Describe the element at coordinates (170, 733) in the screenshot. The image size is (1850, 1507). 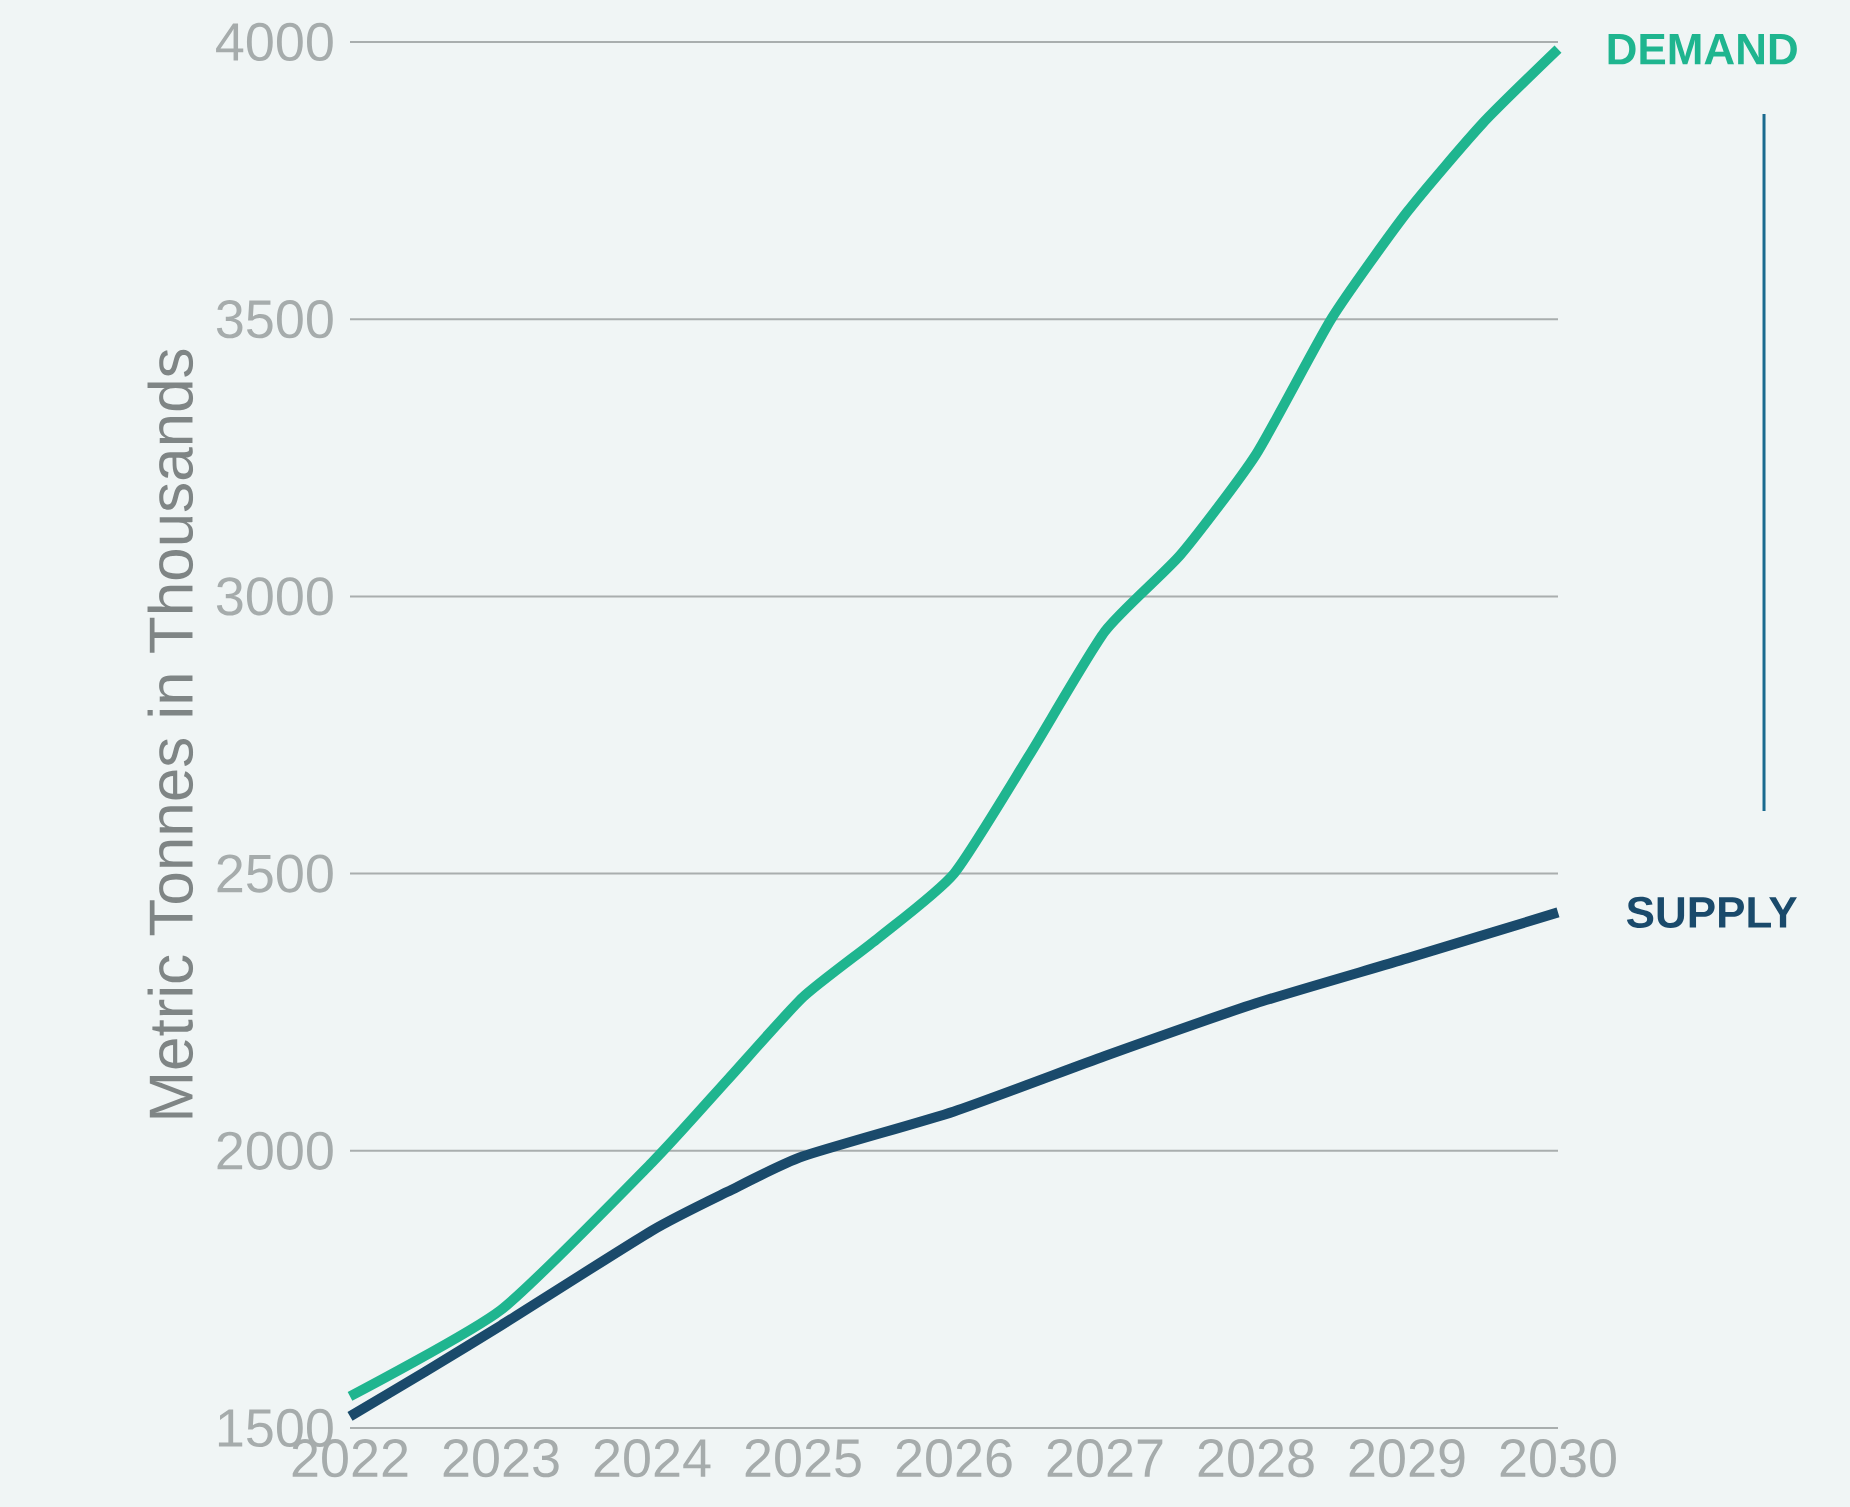
I see `y-axis-title: Metric Tonnes in Thousands` at that location.